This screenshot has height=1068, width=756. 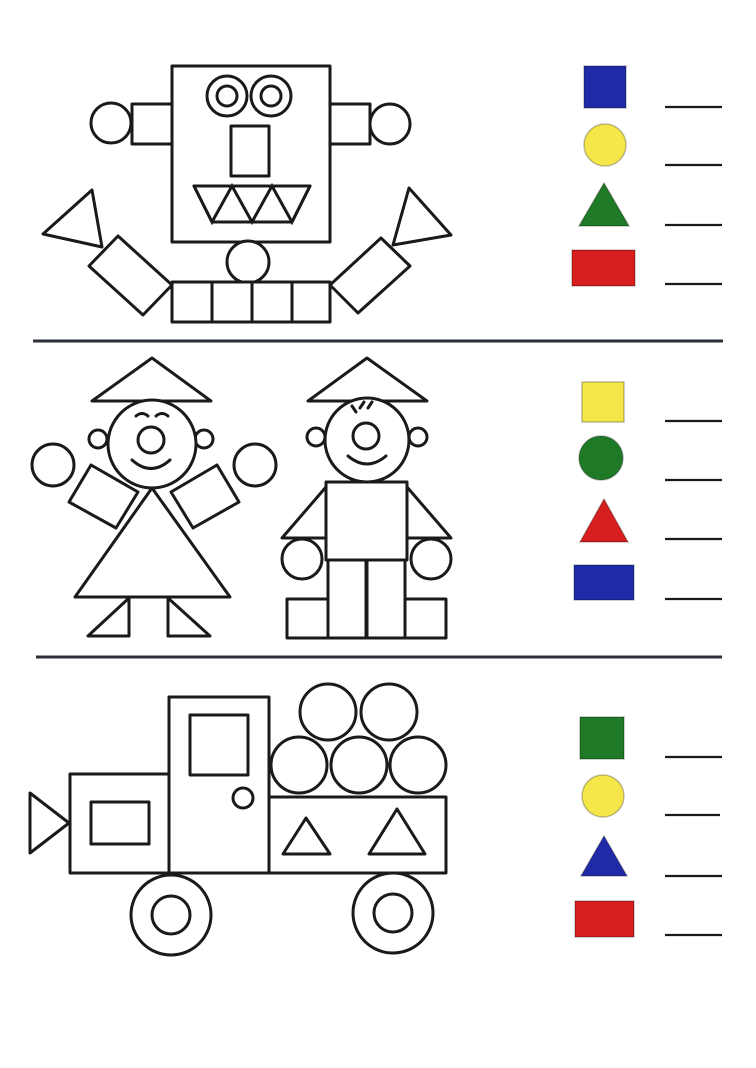 I want to click on clown-boy-leg-left, so click(x=347, y=599).